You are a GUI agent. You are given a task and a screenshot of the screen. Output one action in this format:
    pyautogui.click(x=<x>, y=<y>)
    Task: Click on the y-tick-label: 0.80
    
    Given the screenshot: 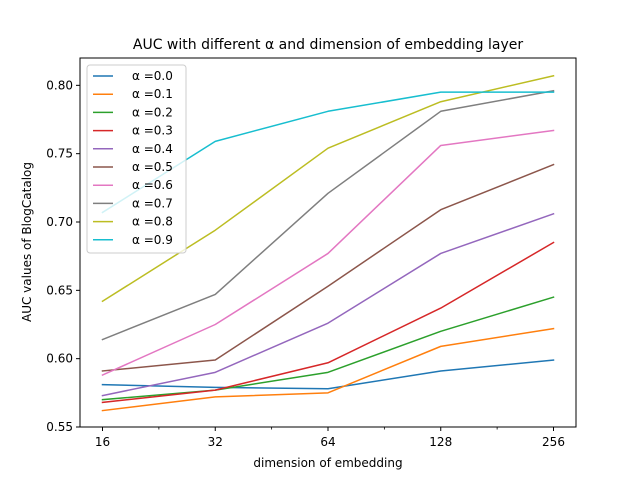 What is the action you would take?
    pyautogui.click(x=59, y=85)
    